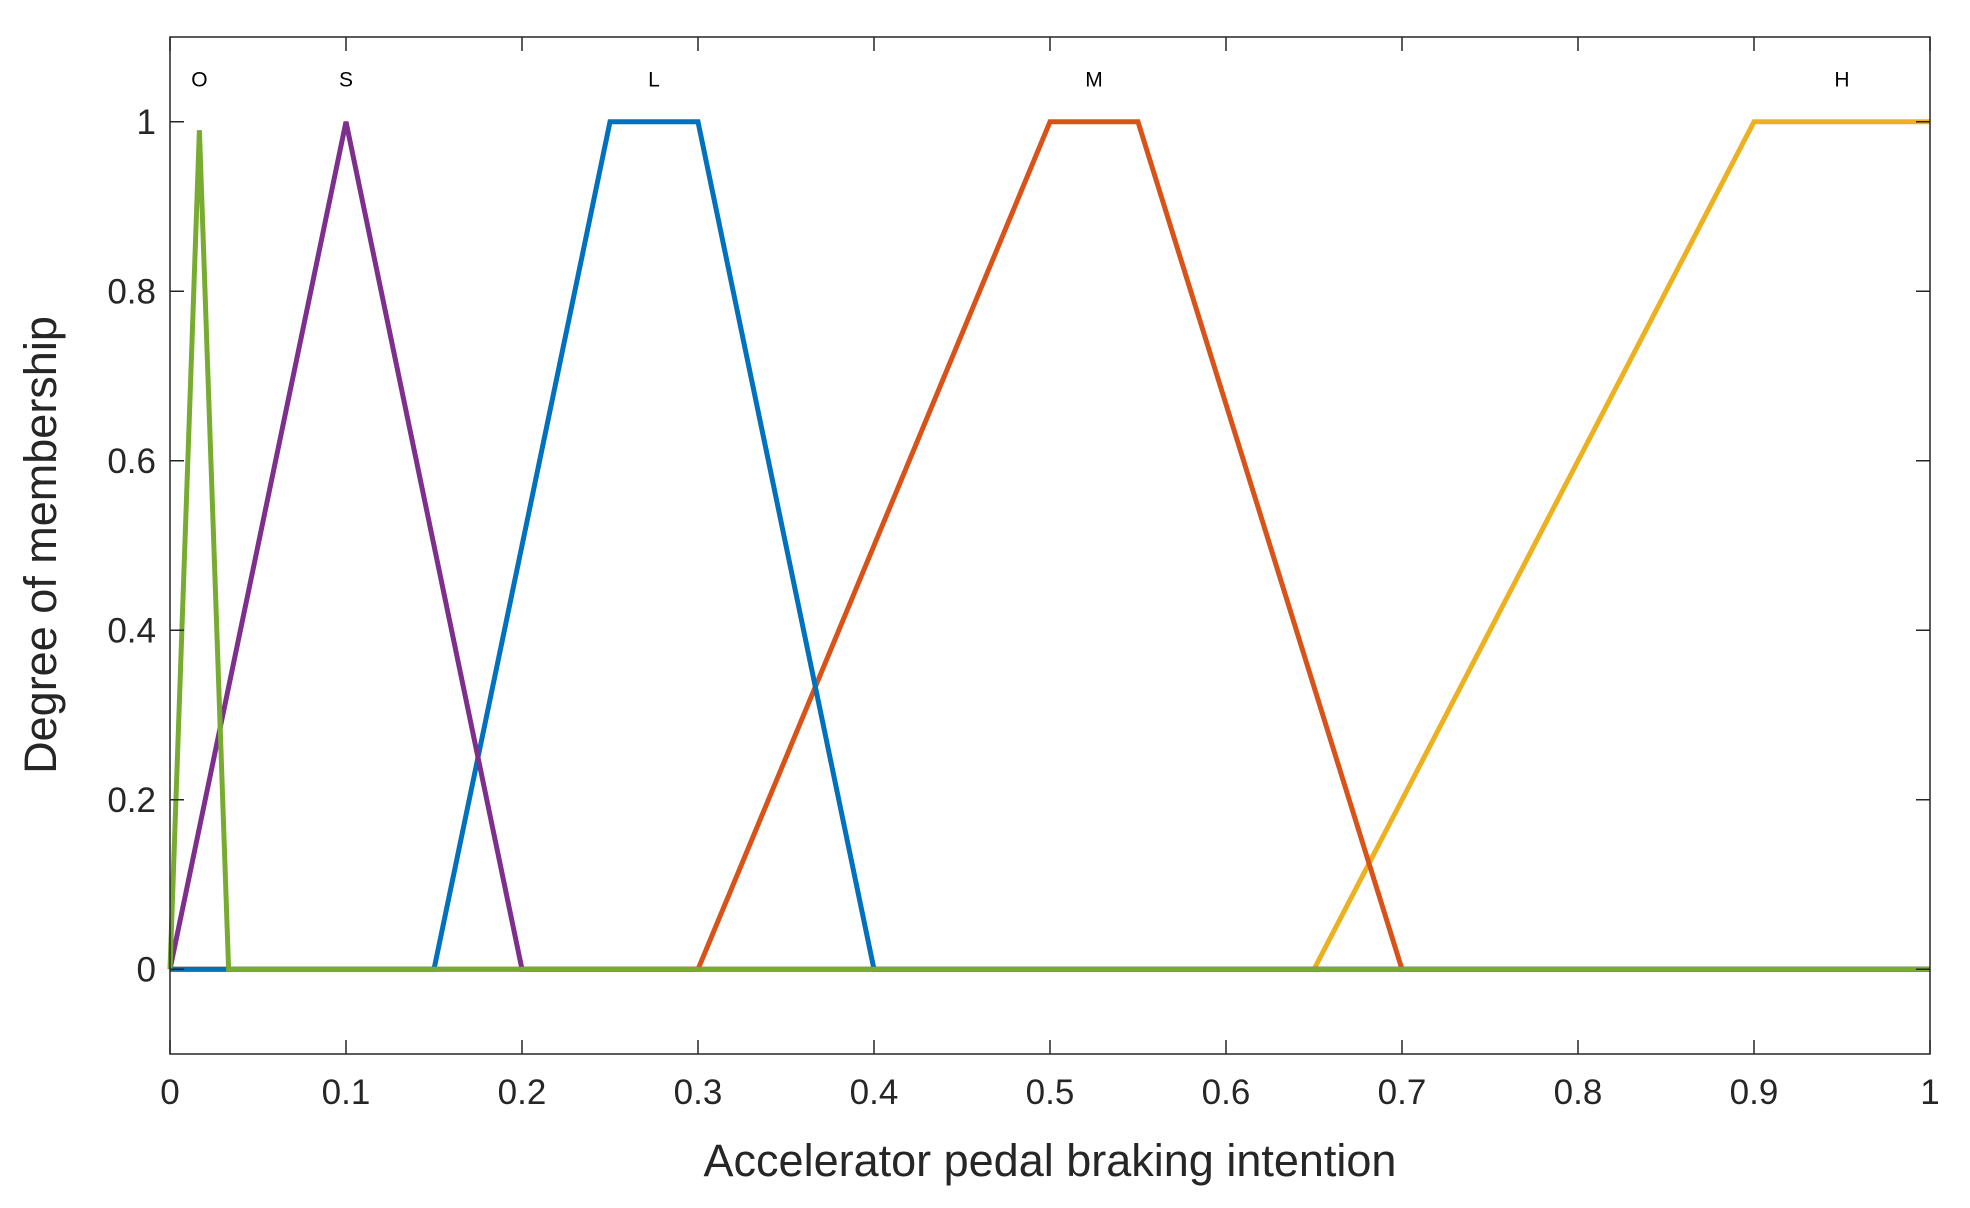 The height and width of the screenshot is (1208, 1970). I want to click on x-tick-label: 0.6, so click(1226, 1092).